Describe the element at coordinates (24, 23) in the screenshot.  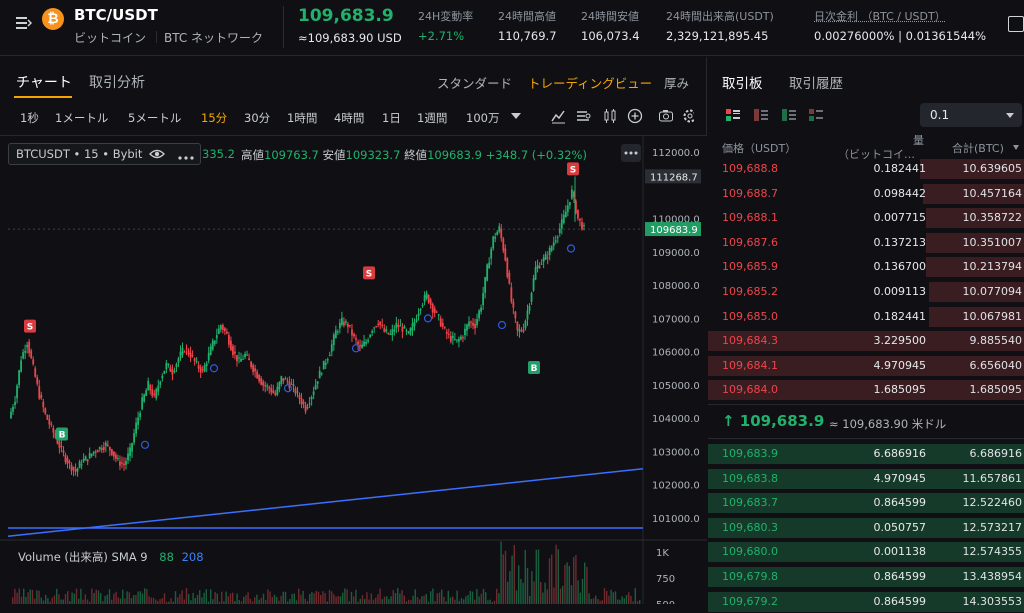
I see `menu-icon` at that location.